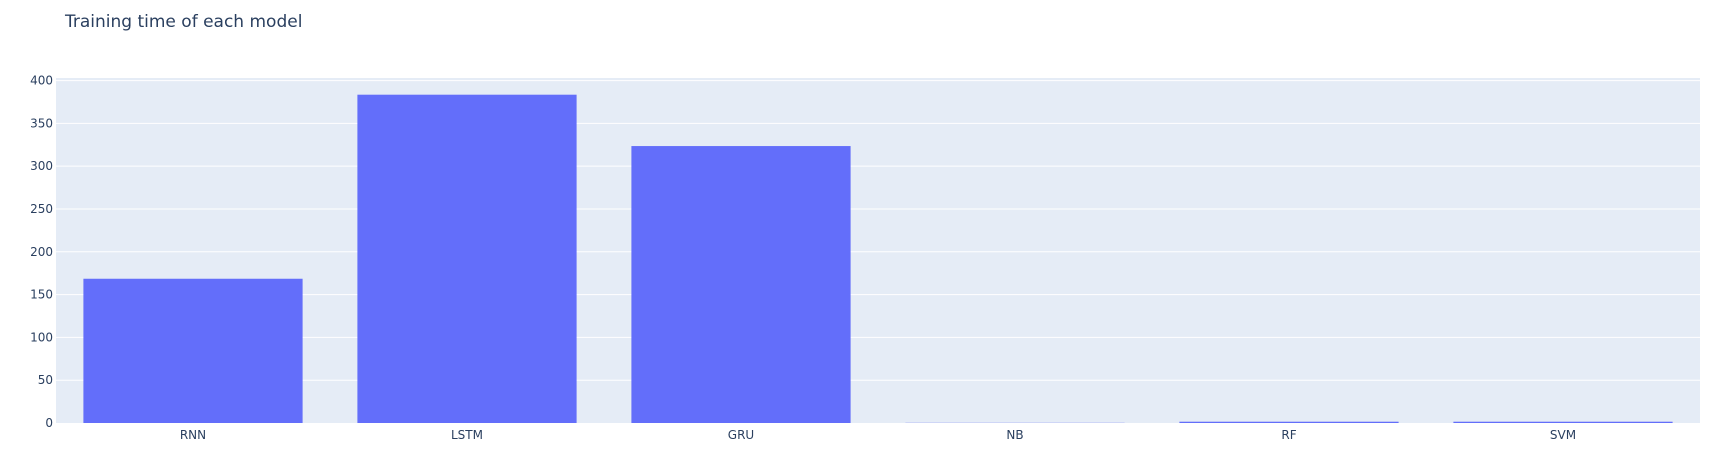 The height and width of the screenshot is (452, 1716). Describe the element at coordinates (41, 337) in the screenshot. I see `y-tick-label: 100` at that location.